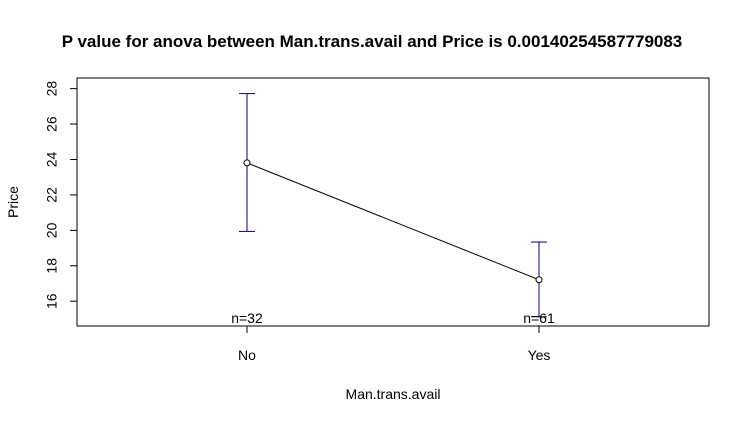 The width and height of the screenshot is (749, 424). What do you see at coordinates (393, 394) in the screenshot?
I see `x-axis-label: Man.trans.avail` at bounding box center [393, 394].